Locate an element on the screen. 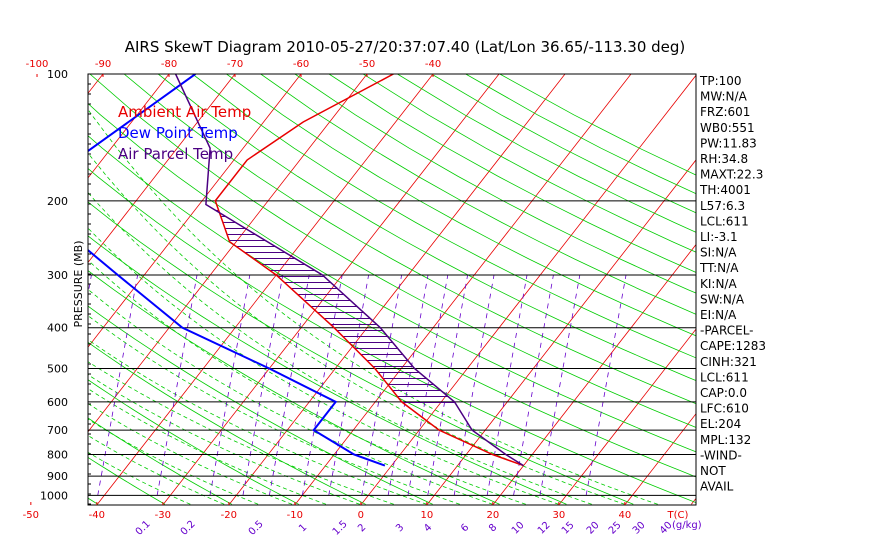 This screenshot has width=870, height=560. bottom-temp-tick-label: -30 is located at coordinates (163, 515).